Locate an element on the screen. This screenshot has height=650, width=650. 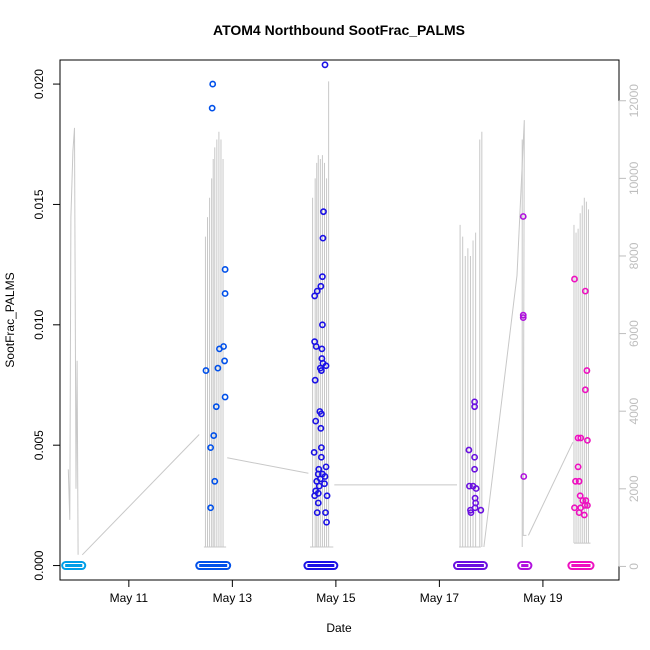
y2-tick-label: 8000 is located at coordinates (634, 255).